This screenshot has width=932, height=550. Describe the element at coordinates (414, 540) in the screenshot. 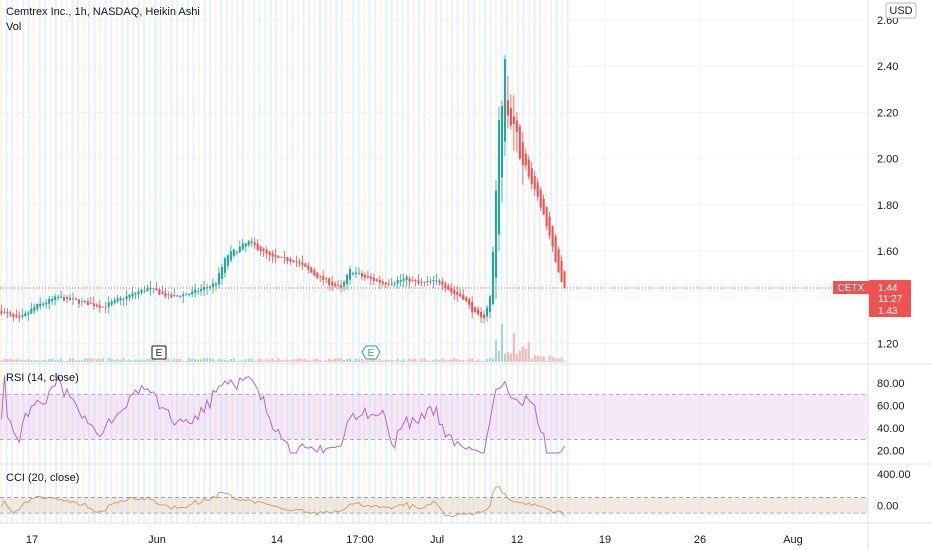

I see `time-axis-ticks: 17 Jun 14 17:00 Jul 12 19 26 Aug` at that location.